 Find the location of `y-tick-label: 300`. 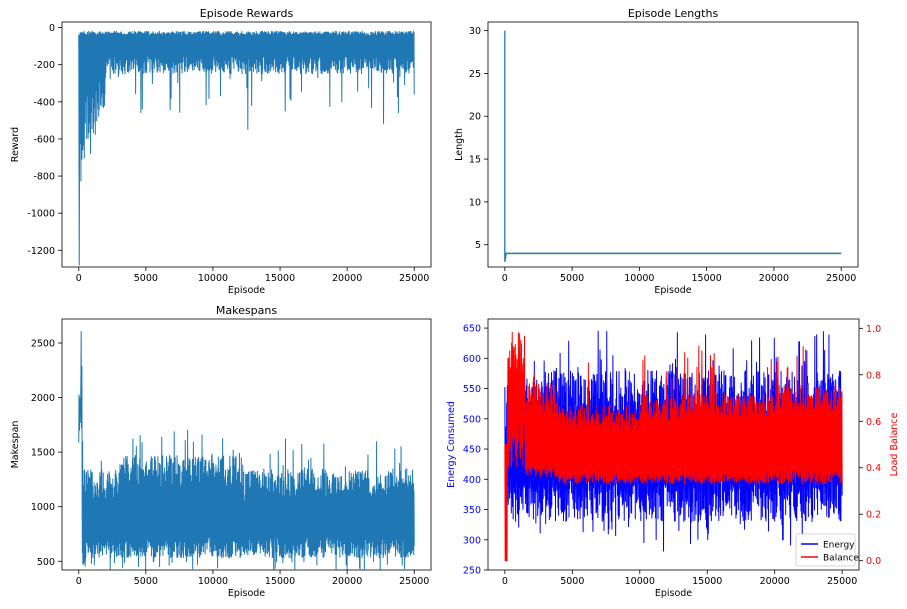

y-tick-label: 300 is located at coordinates (472, 540).